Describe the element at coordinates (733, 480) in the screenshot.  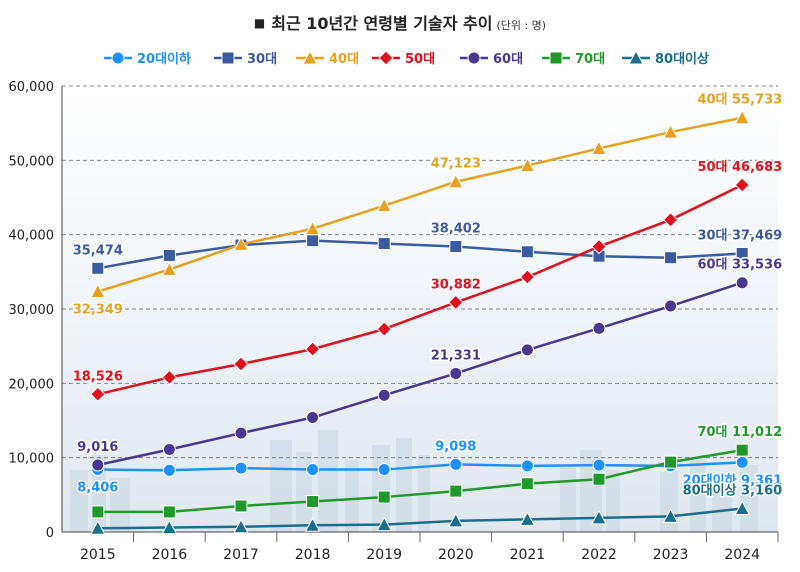
I see `data-label: 20대이하 9,361` at that location.